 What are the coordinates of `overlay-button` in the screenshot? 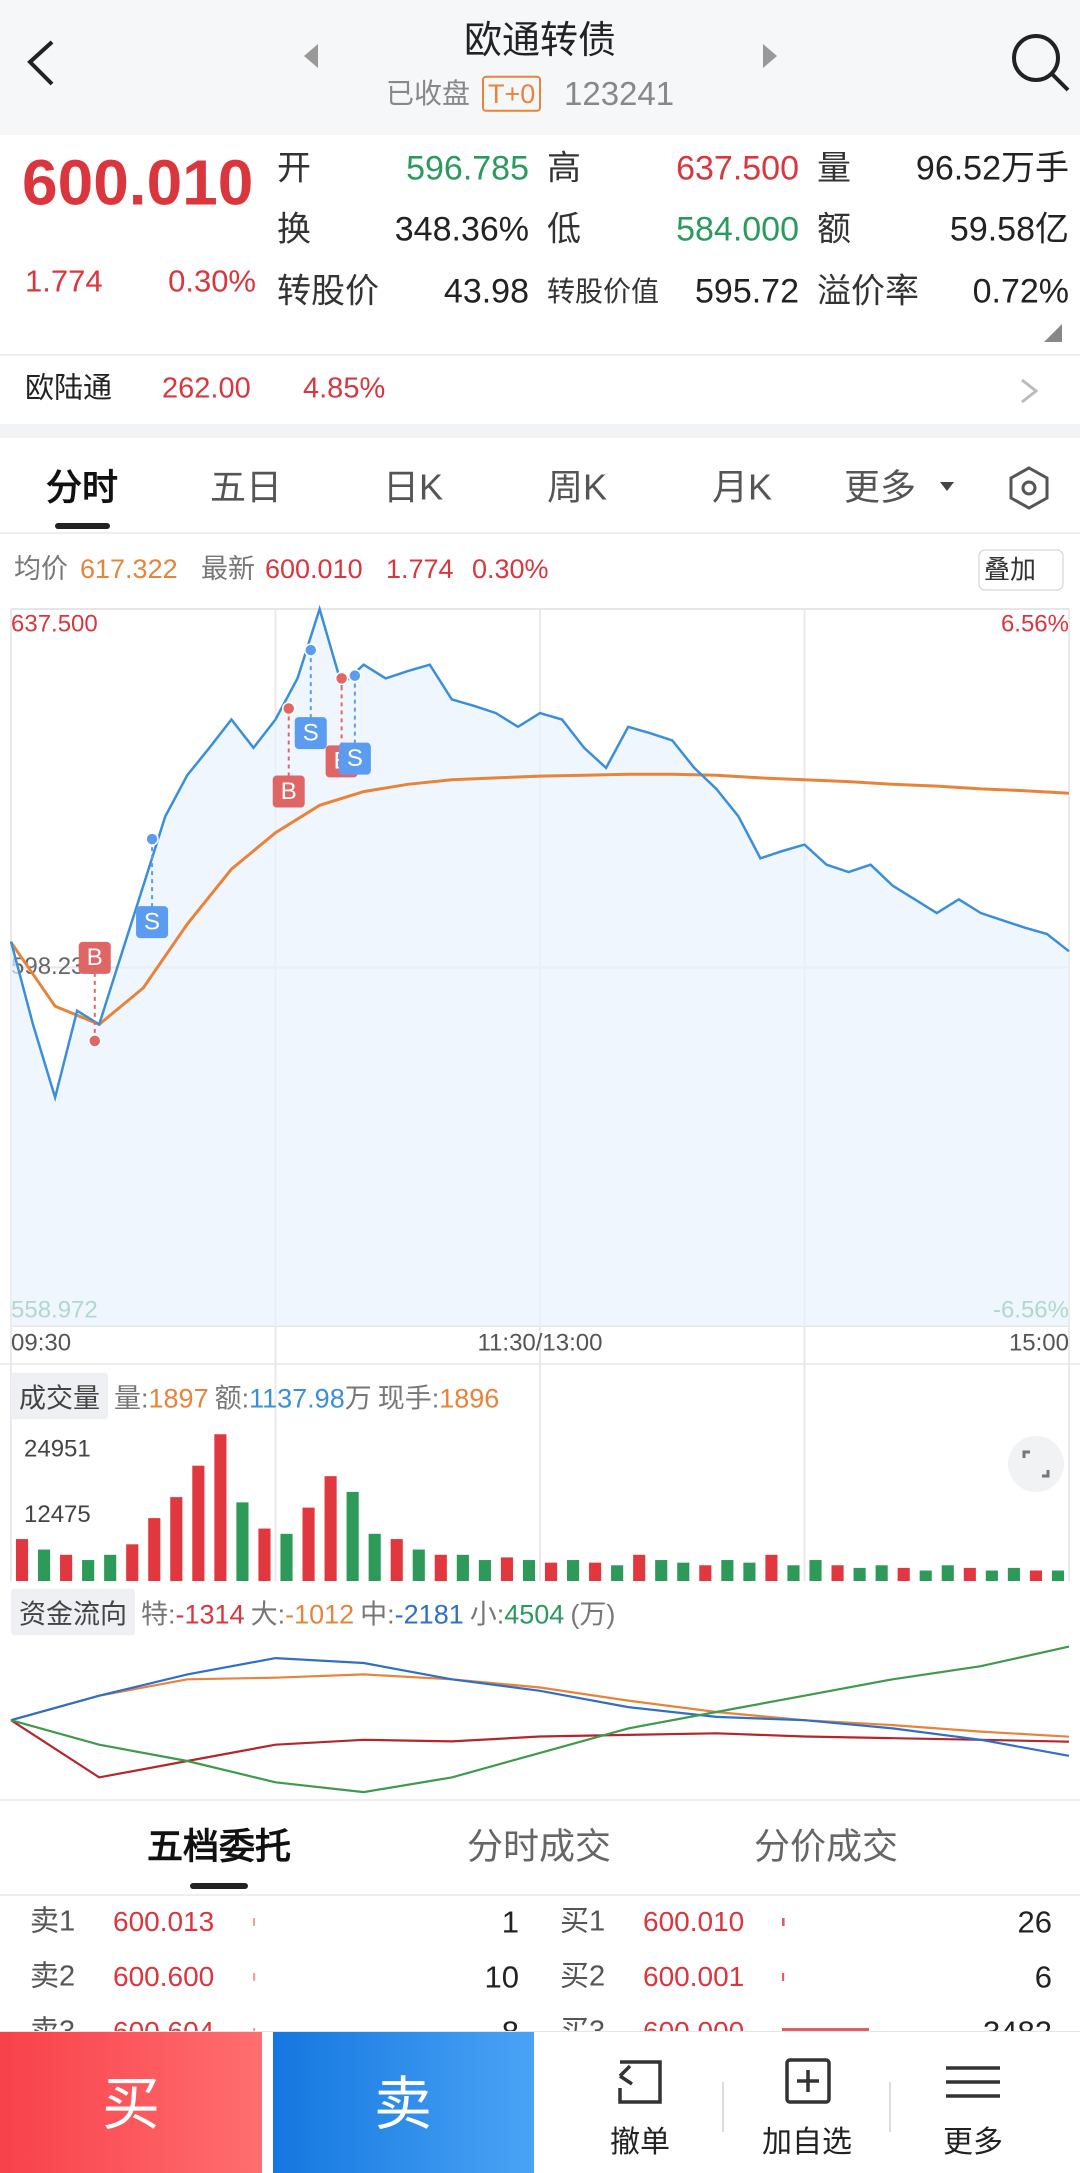 It's located at (1021, 570).